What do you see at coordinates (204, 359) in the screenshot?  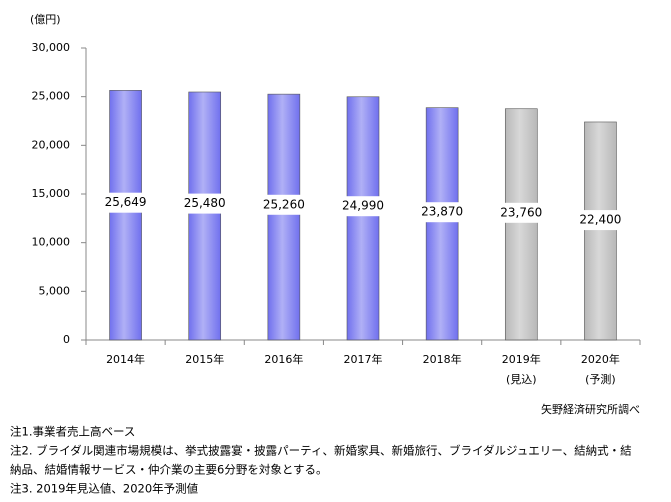 I see `x-tick-label: 2015年` at bounding box center [204, 359].